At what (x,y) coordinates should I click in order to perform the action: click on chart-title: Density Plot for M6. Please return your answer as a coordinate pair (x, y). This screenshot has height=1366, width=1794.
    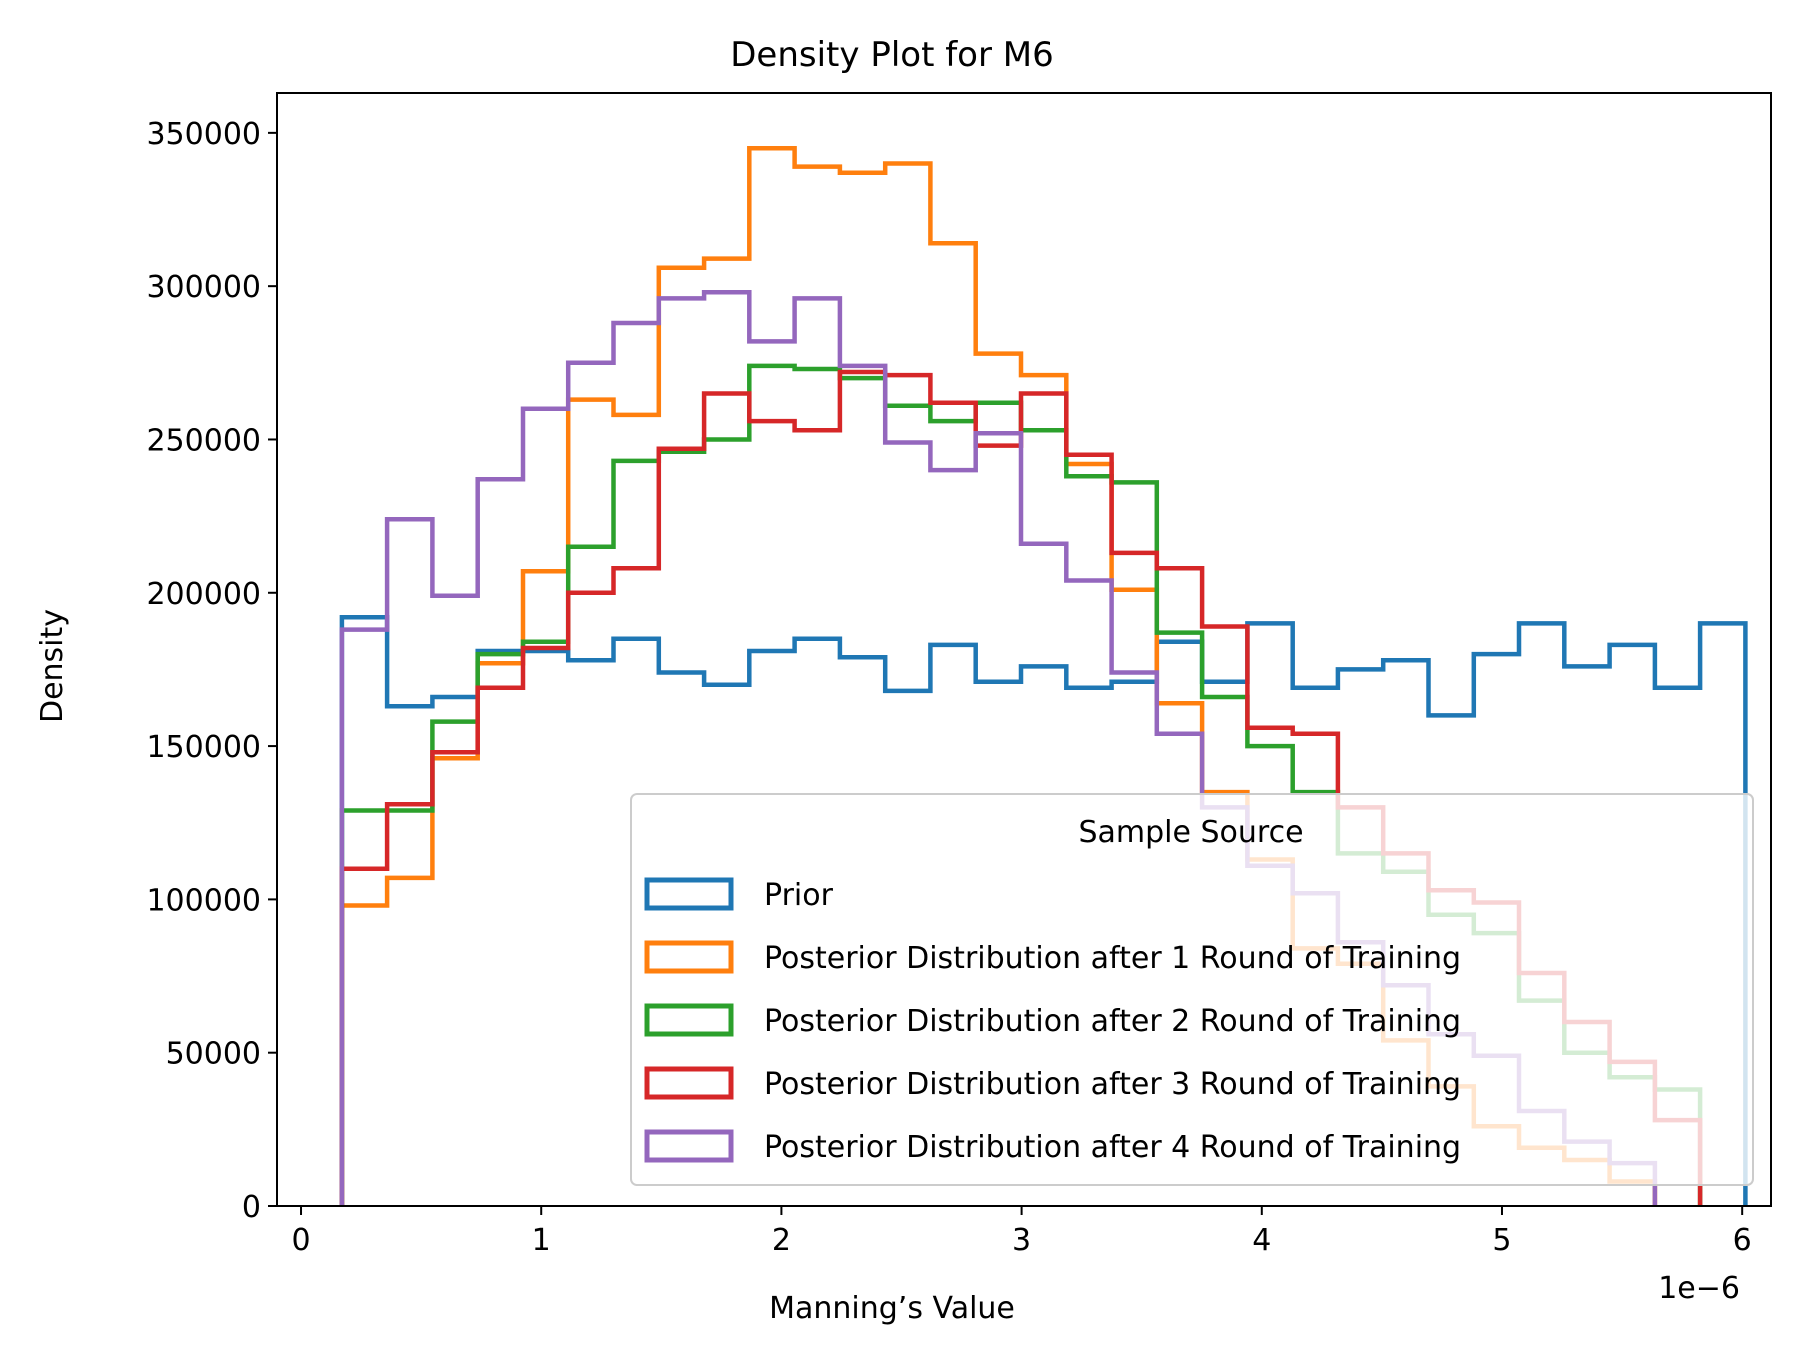
    Looking at the image, I should click on (891, 55).